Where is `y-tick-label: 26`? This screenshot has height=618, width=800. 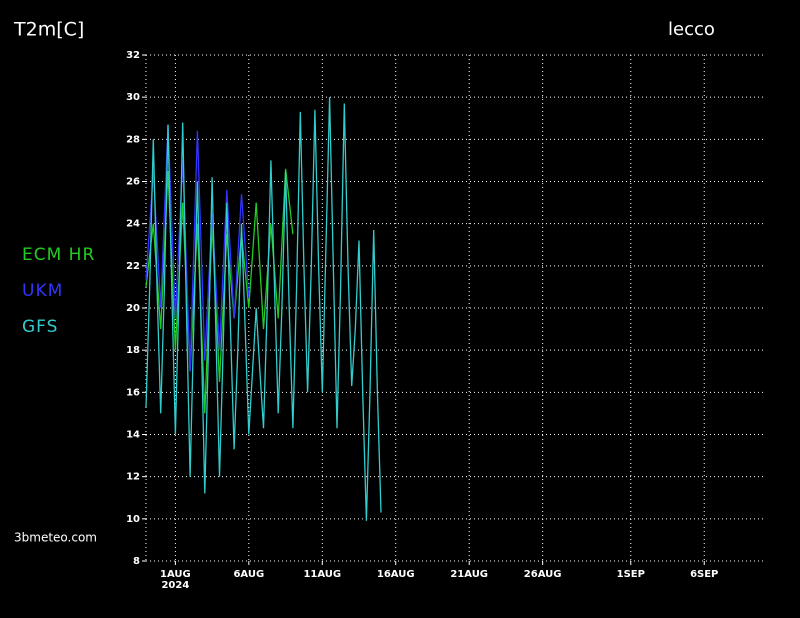 y-tick-label: 26 is located at coordinates (133, 182).